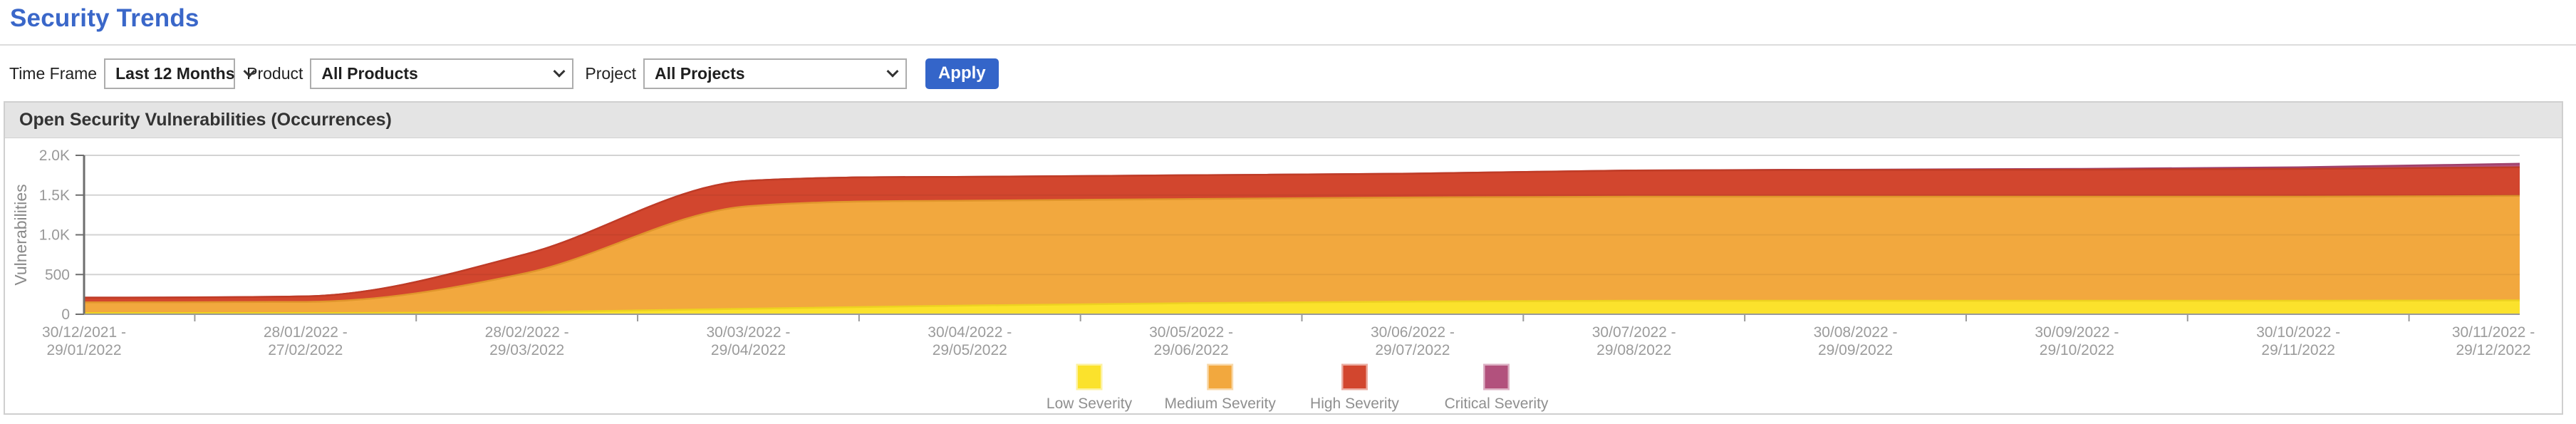  I want to click on x-tick-label: 30/06/2022 -29/07/2022, so click(1413, 341).